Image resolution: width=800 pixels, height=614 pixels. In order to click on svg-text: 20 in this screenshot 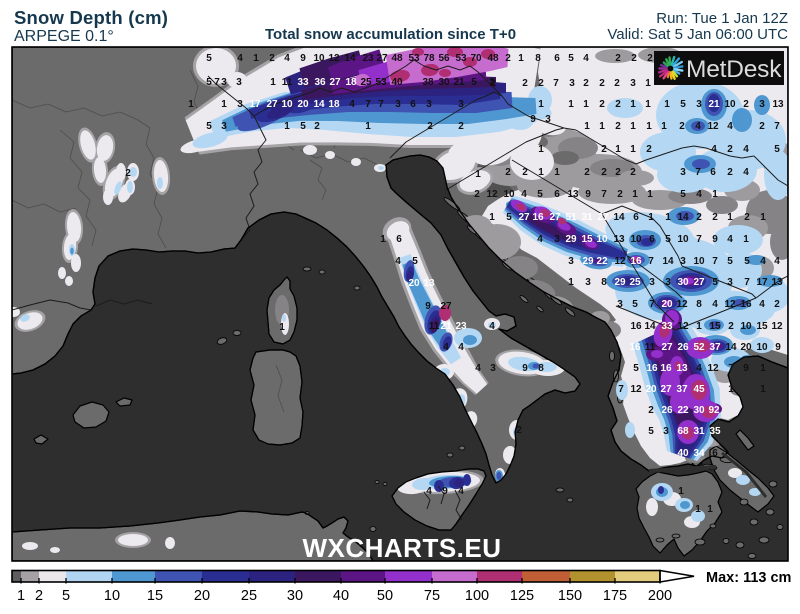, I will do `click(202, 596)`.